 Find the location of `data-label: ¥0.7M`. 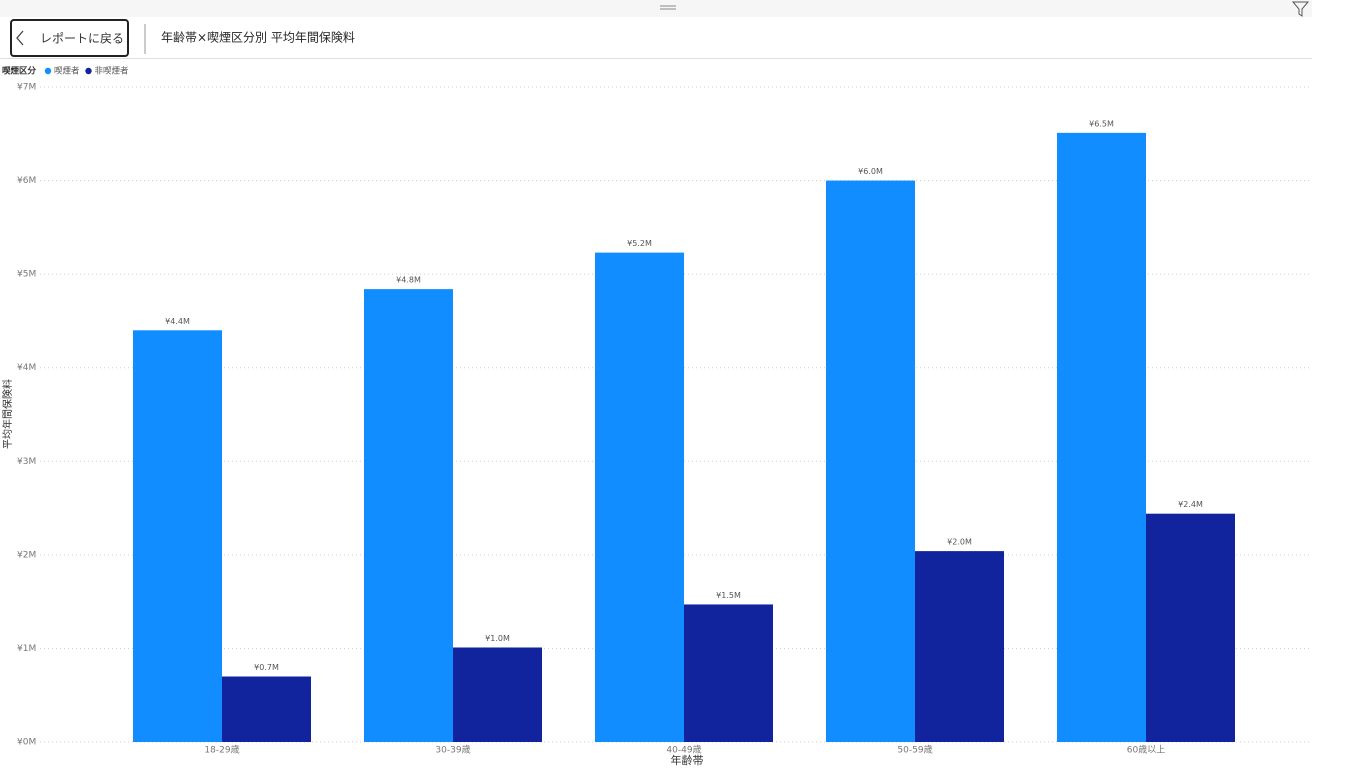

data-label: ¥0.7M is located at coordinates (266, 667).